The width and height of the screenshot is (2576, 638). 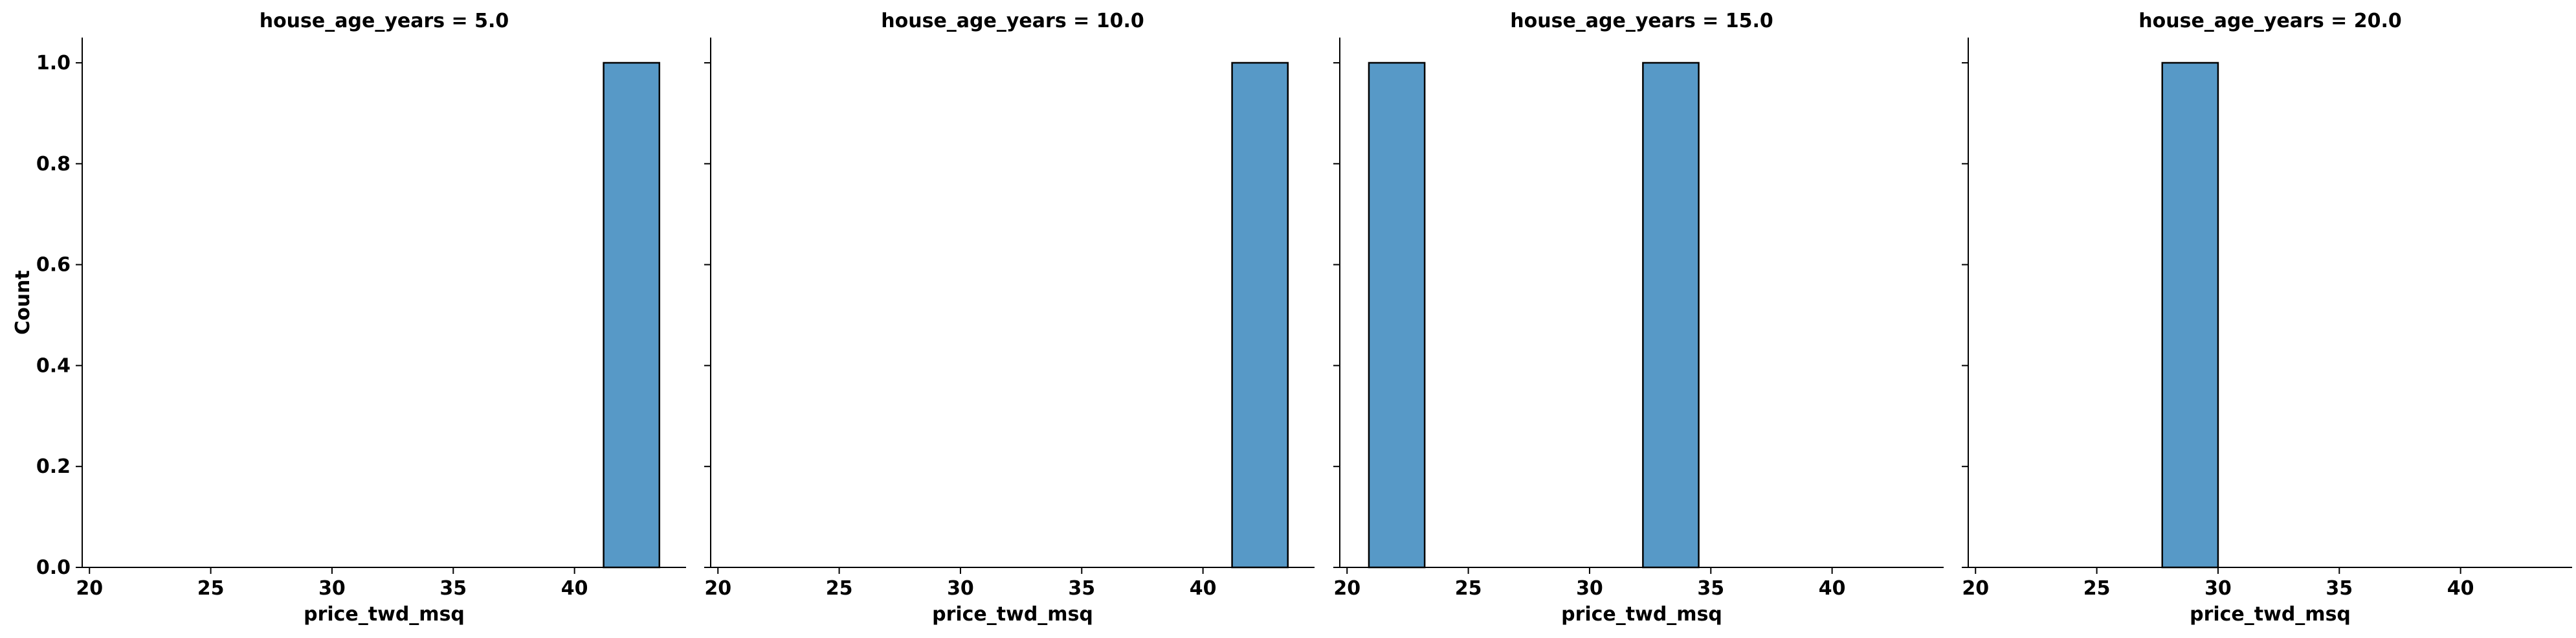 What do you see at coordinates (23, 302) in the screenshot?
I see `y-axis-label: Count` at bounding box center [23, 302].